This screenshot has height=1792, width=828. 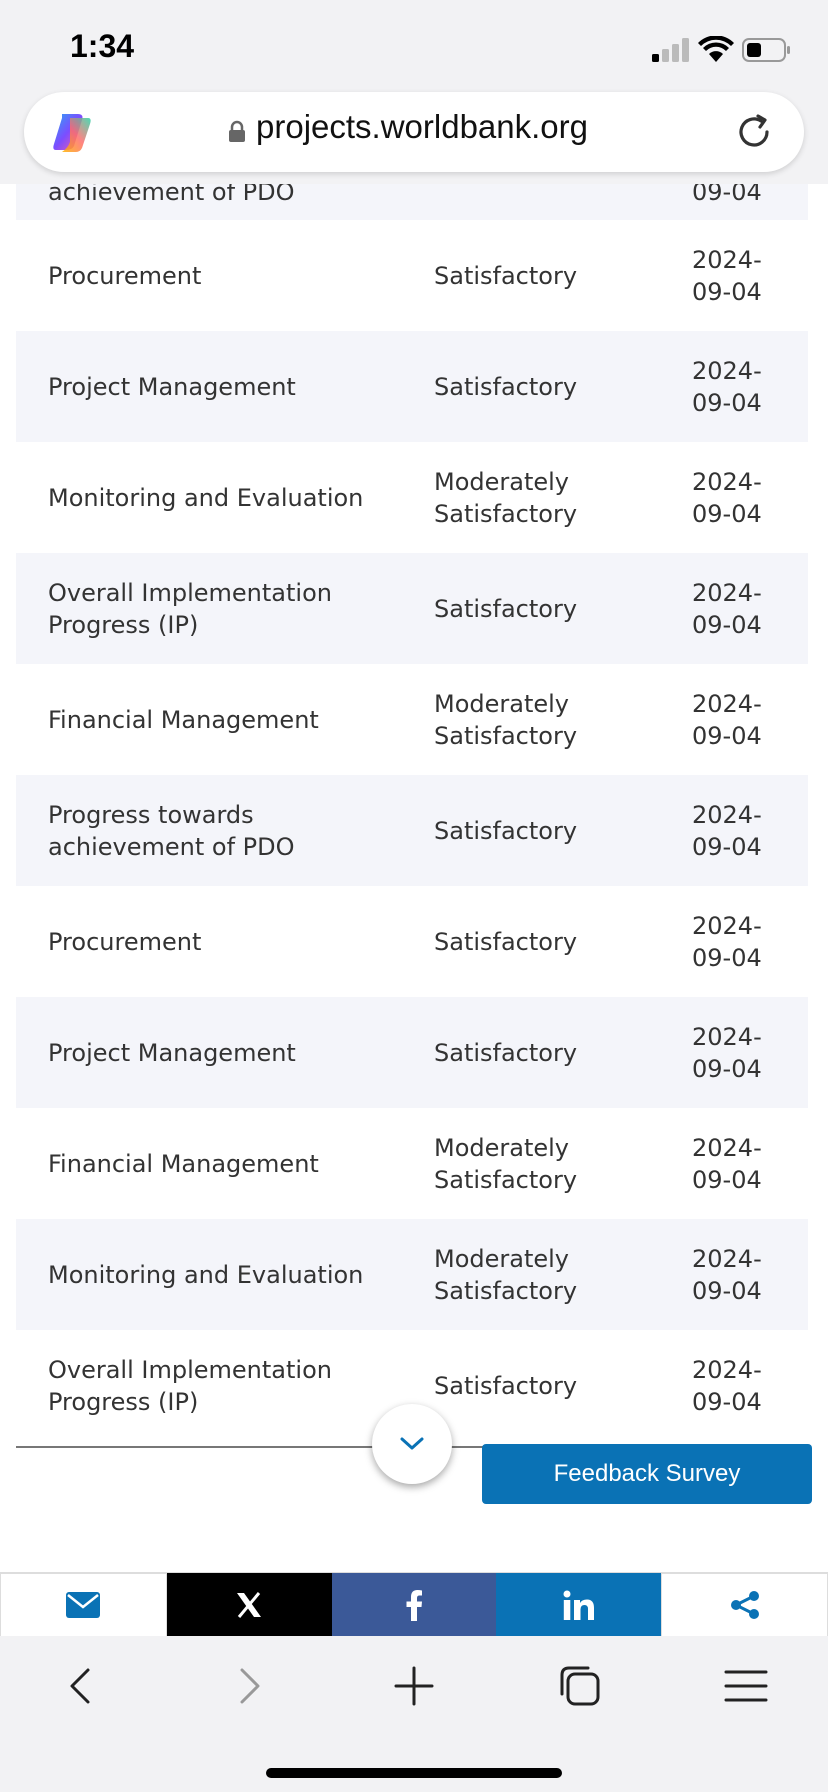 What do you see at coordinates (237, 131) in the screenshot?
I see `lock-icon` at bounding box center [237, 131].